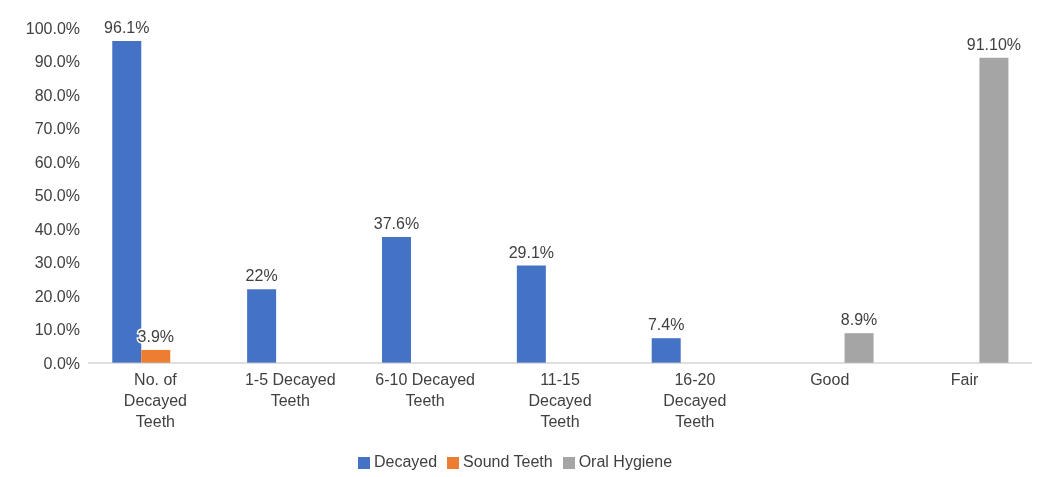 The image size is (1060, 477). Describe the element at coordinates (57, 196) in the screenshot. I see `y-tick-label: 50.0%` at that location.